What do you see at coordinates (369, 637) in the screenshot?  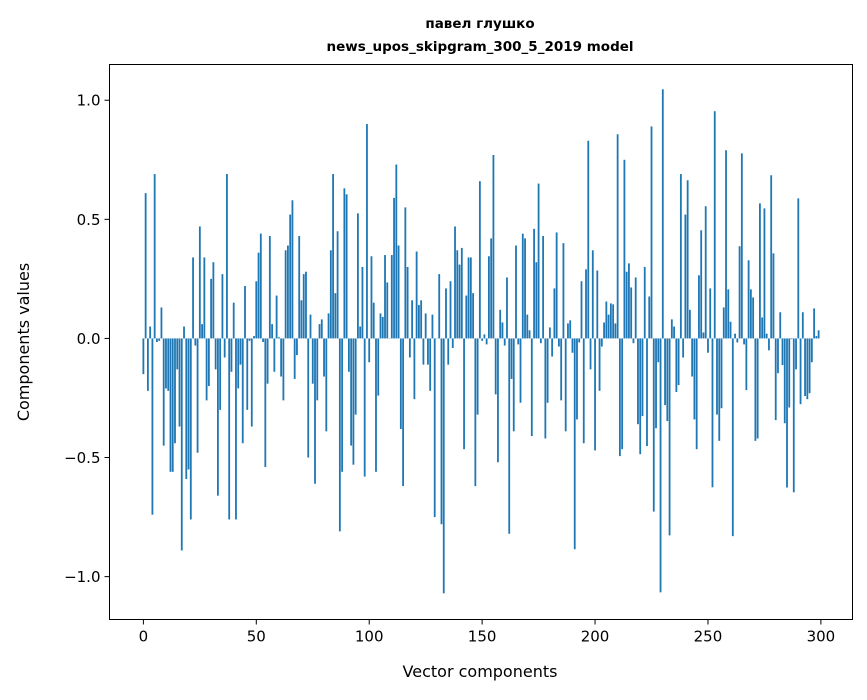 I see `x-tick-label: 100` at bounding box center [369, 637].